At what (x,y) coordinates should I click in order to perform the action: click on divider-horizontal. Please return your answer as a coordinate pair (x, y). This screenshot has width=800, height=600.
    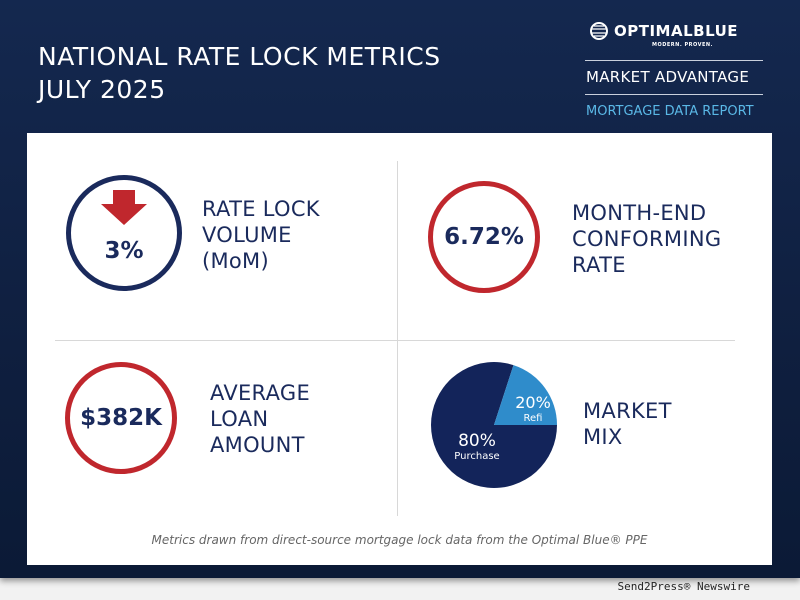
    Looking at the image, I should click on (395, 340).